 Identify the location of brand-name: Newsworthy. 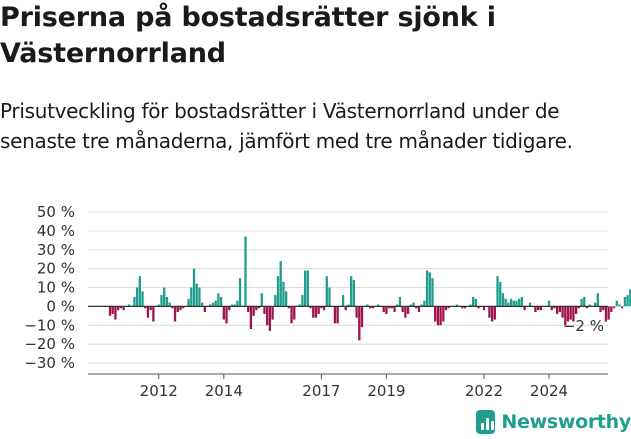
(566, 422).